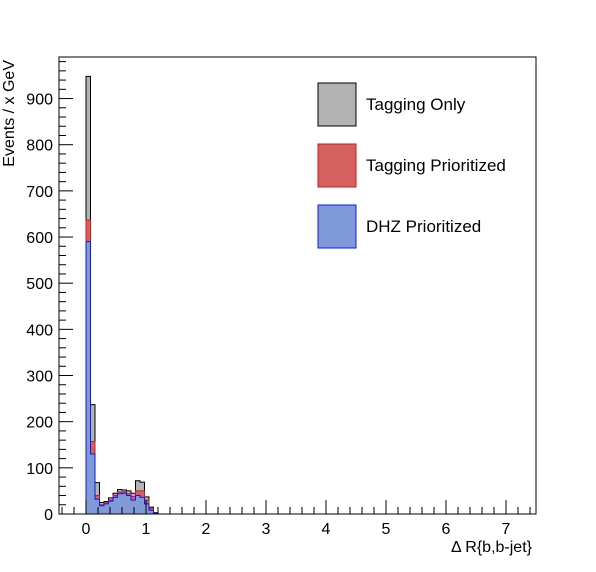 This screenshot has height=572, width=596. Describe the element at coordinates (506, 529) in the screenshot. I see `x-tick-label: 7` at that location.